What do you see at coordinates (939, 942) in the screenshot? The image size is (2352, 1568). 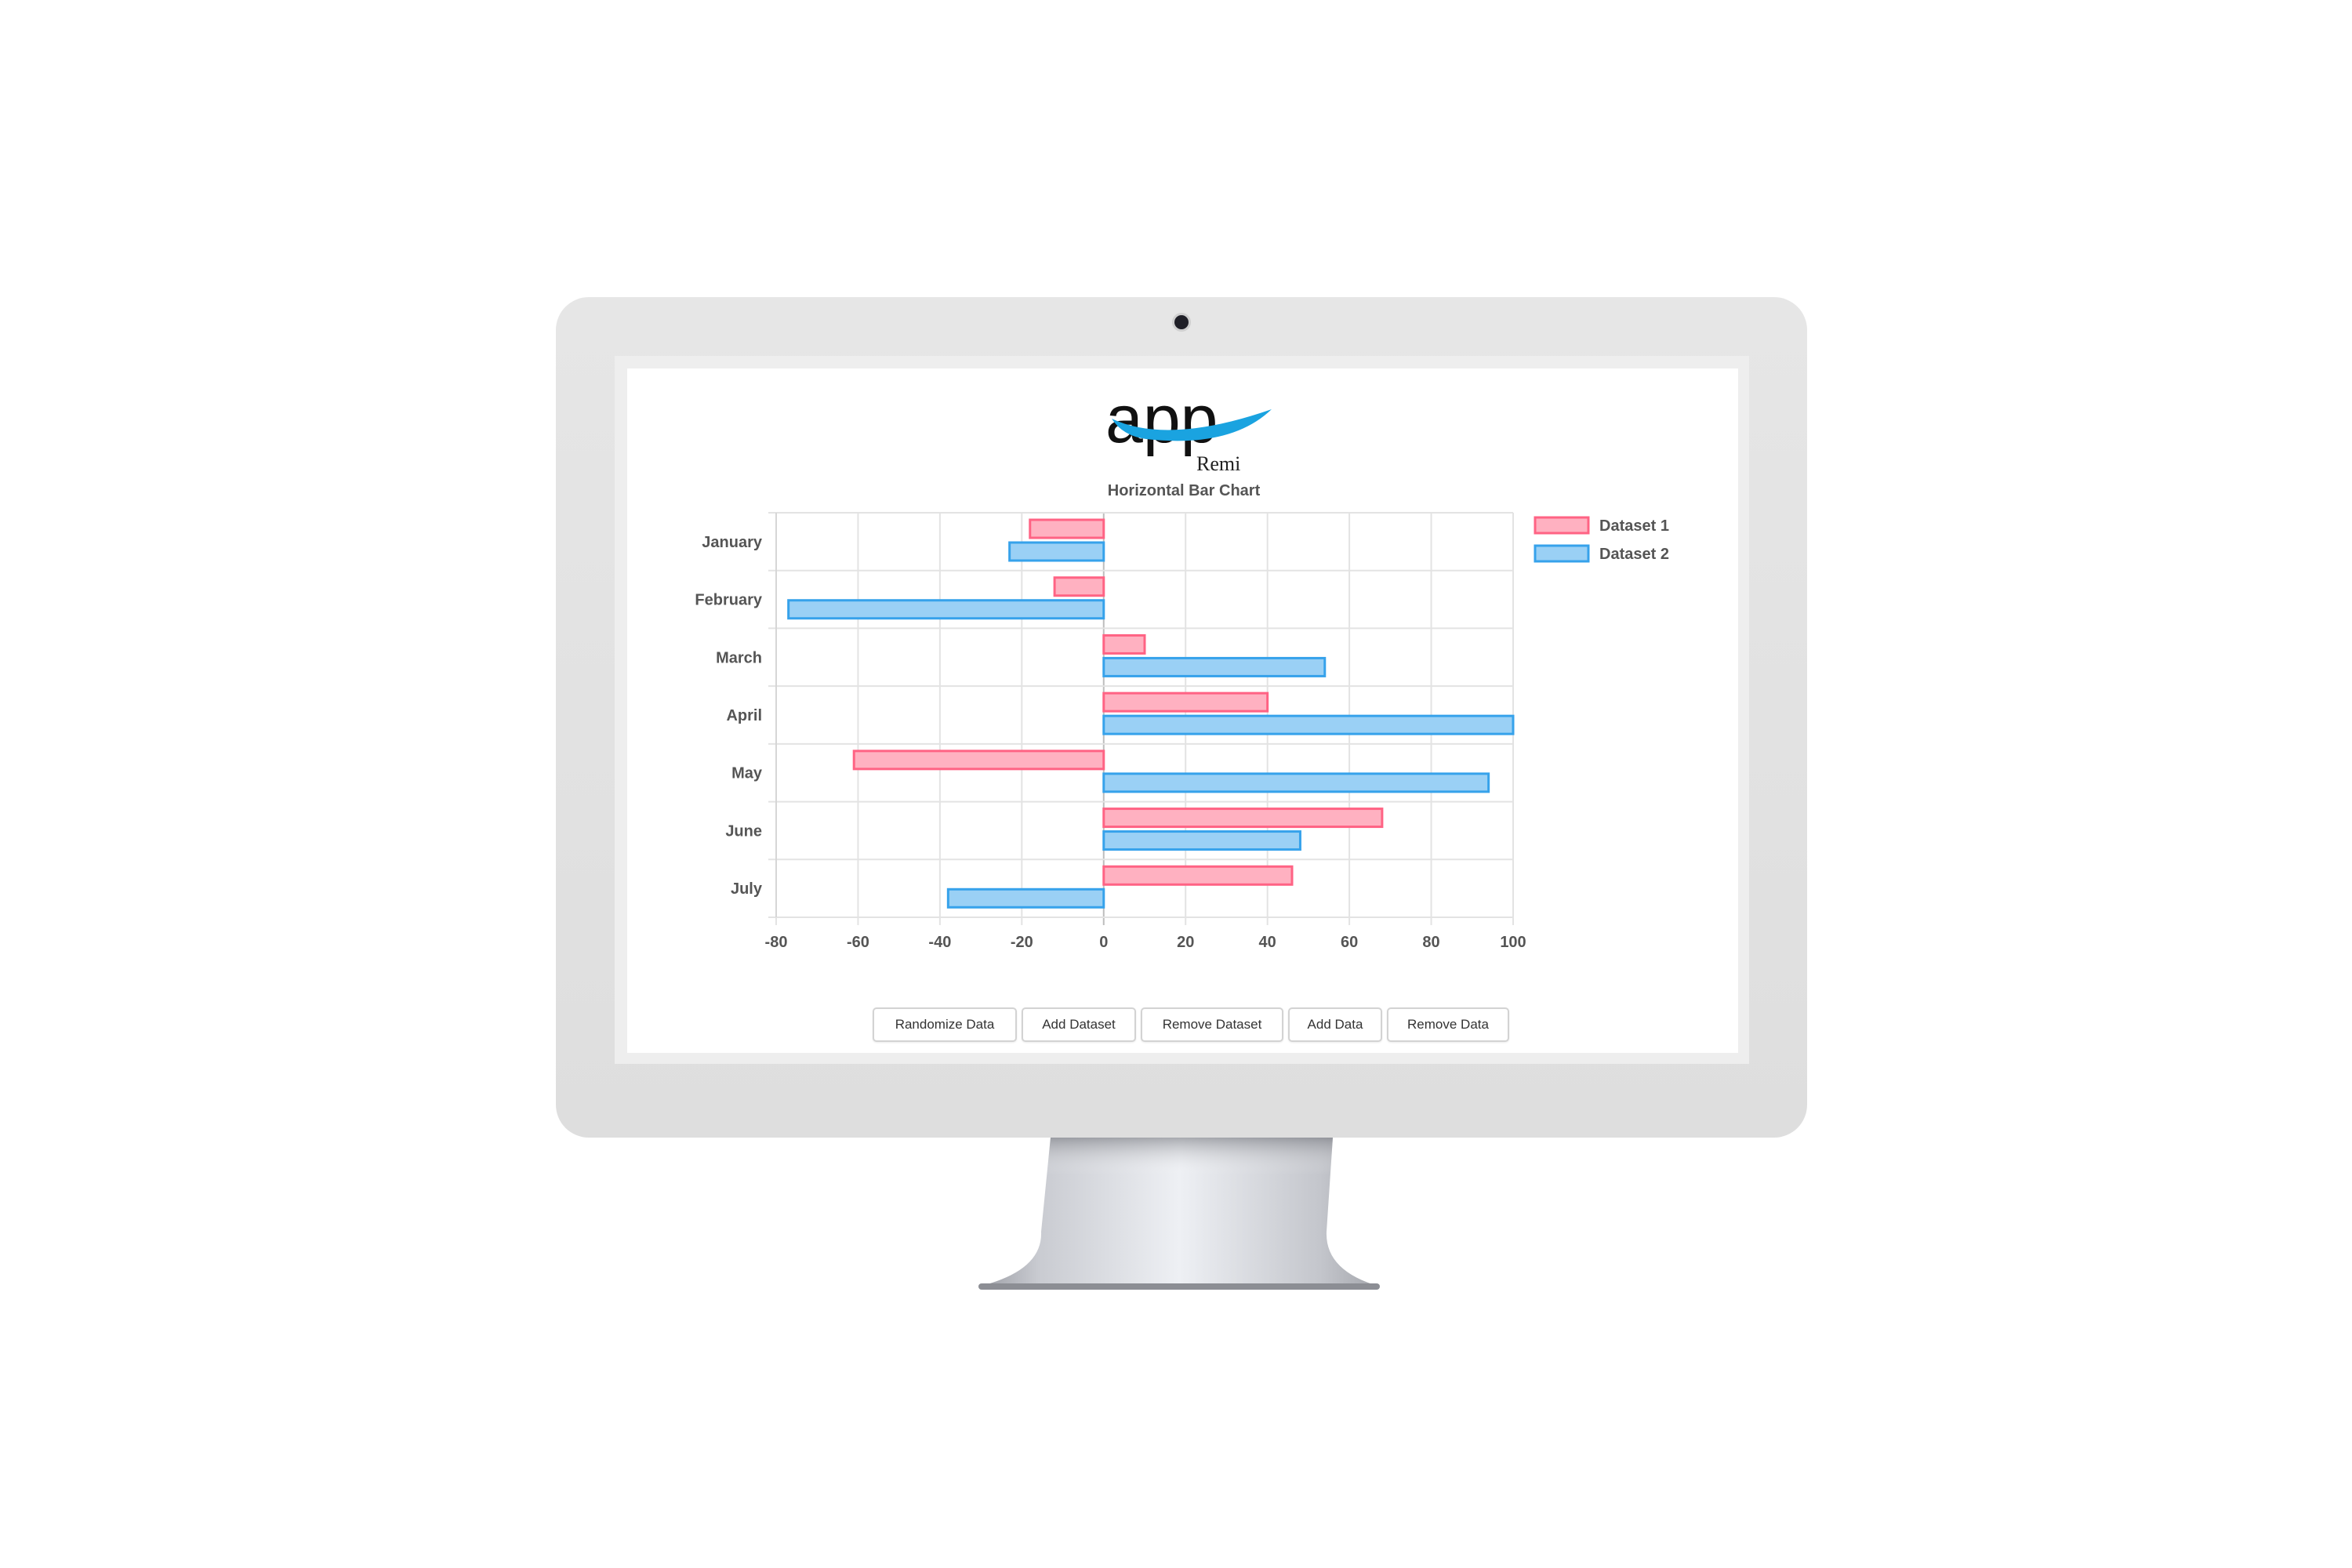 I see `x-tick-label: -40` at bounding box center [939, 942].